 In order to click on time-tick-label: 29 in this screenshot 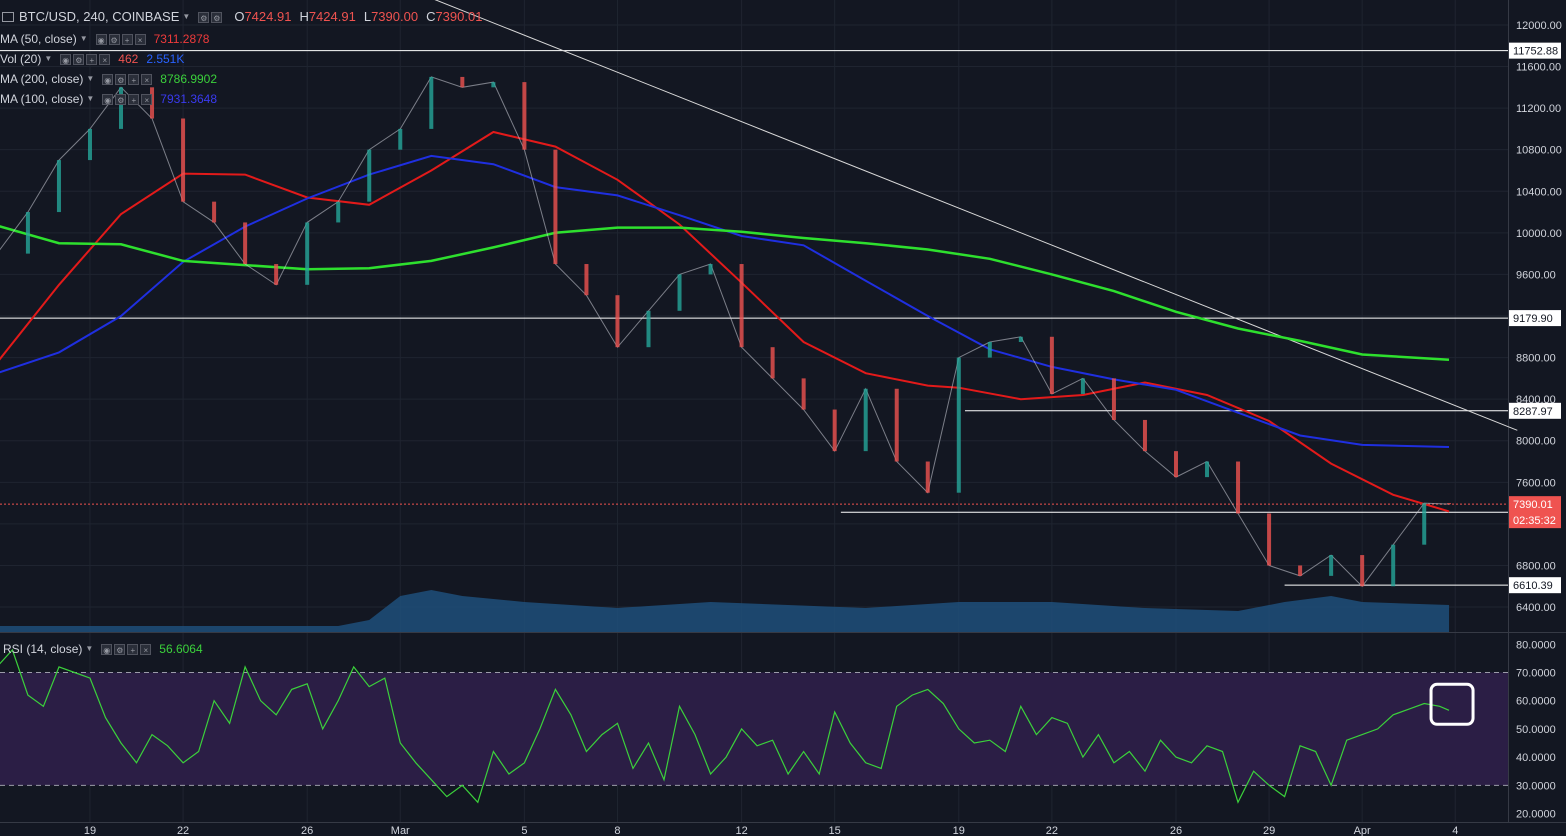, I will do `click(1269, 830)`.